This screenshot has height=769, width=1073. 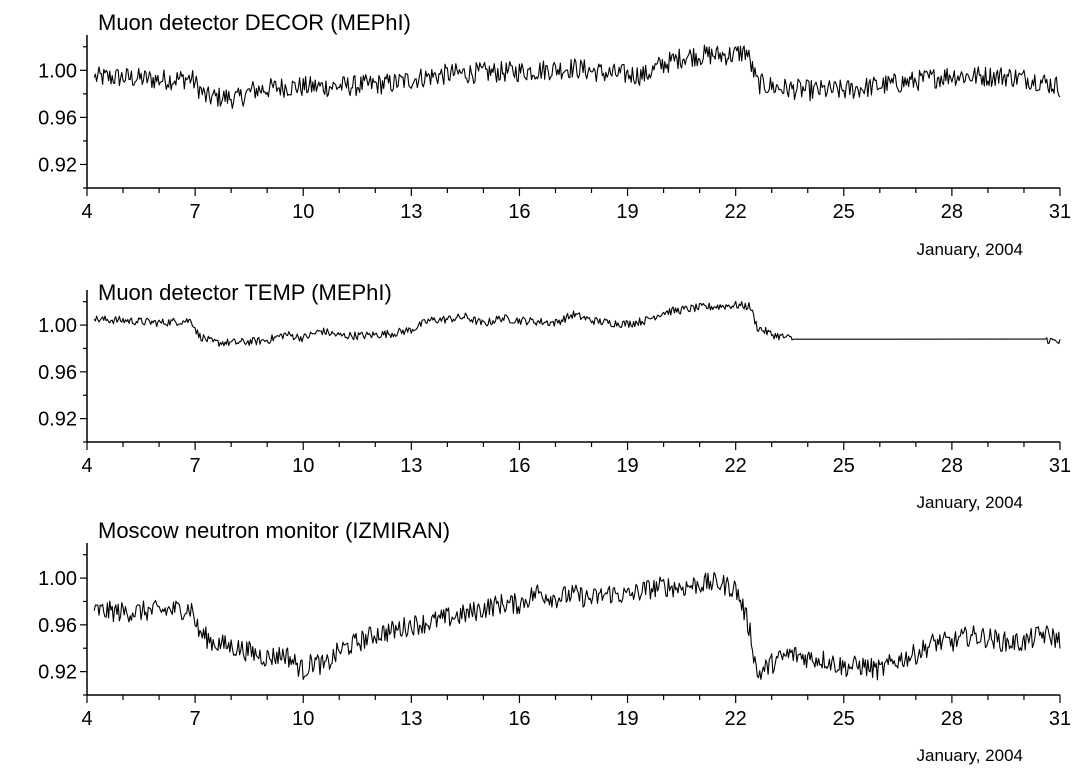 I want to click on panel-title: Moscow neutron monitor (IZMIRAN), so click(x=274, y=530).